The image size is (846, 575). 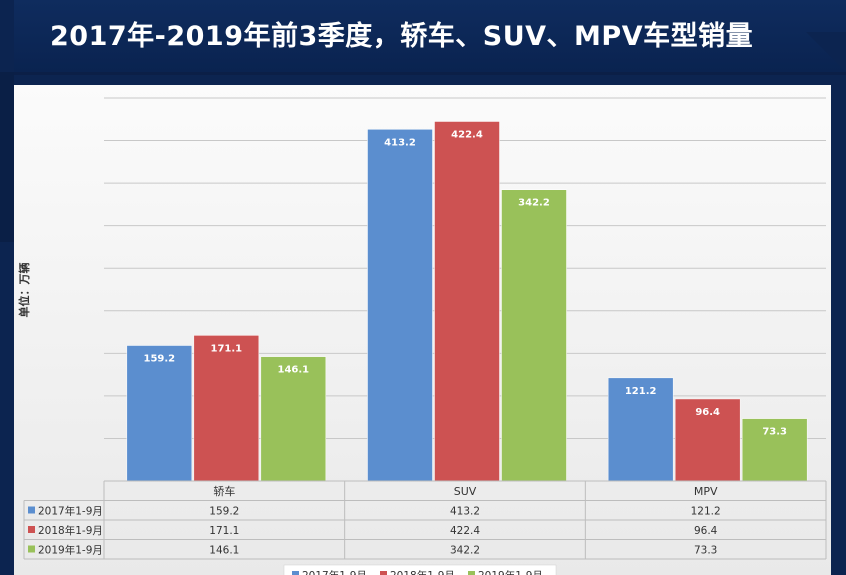 I want to click on table-cell: 342.2, so click(x=465, y=551).